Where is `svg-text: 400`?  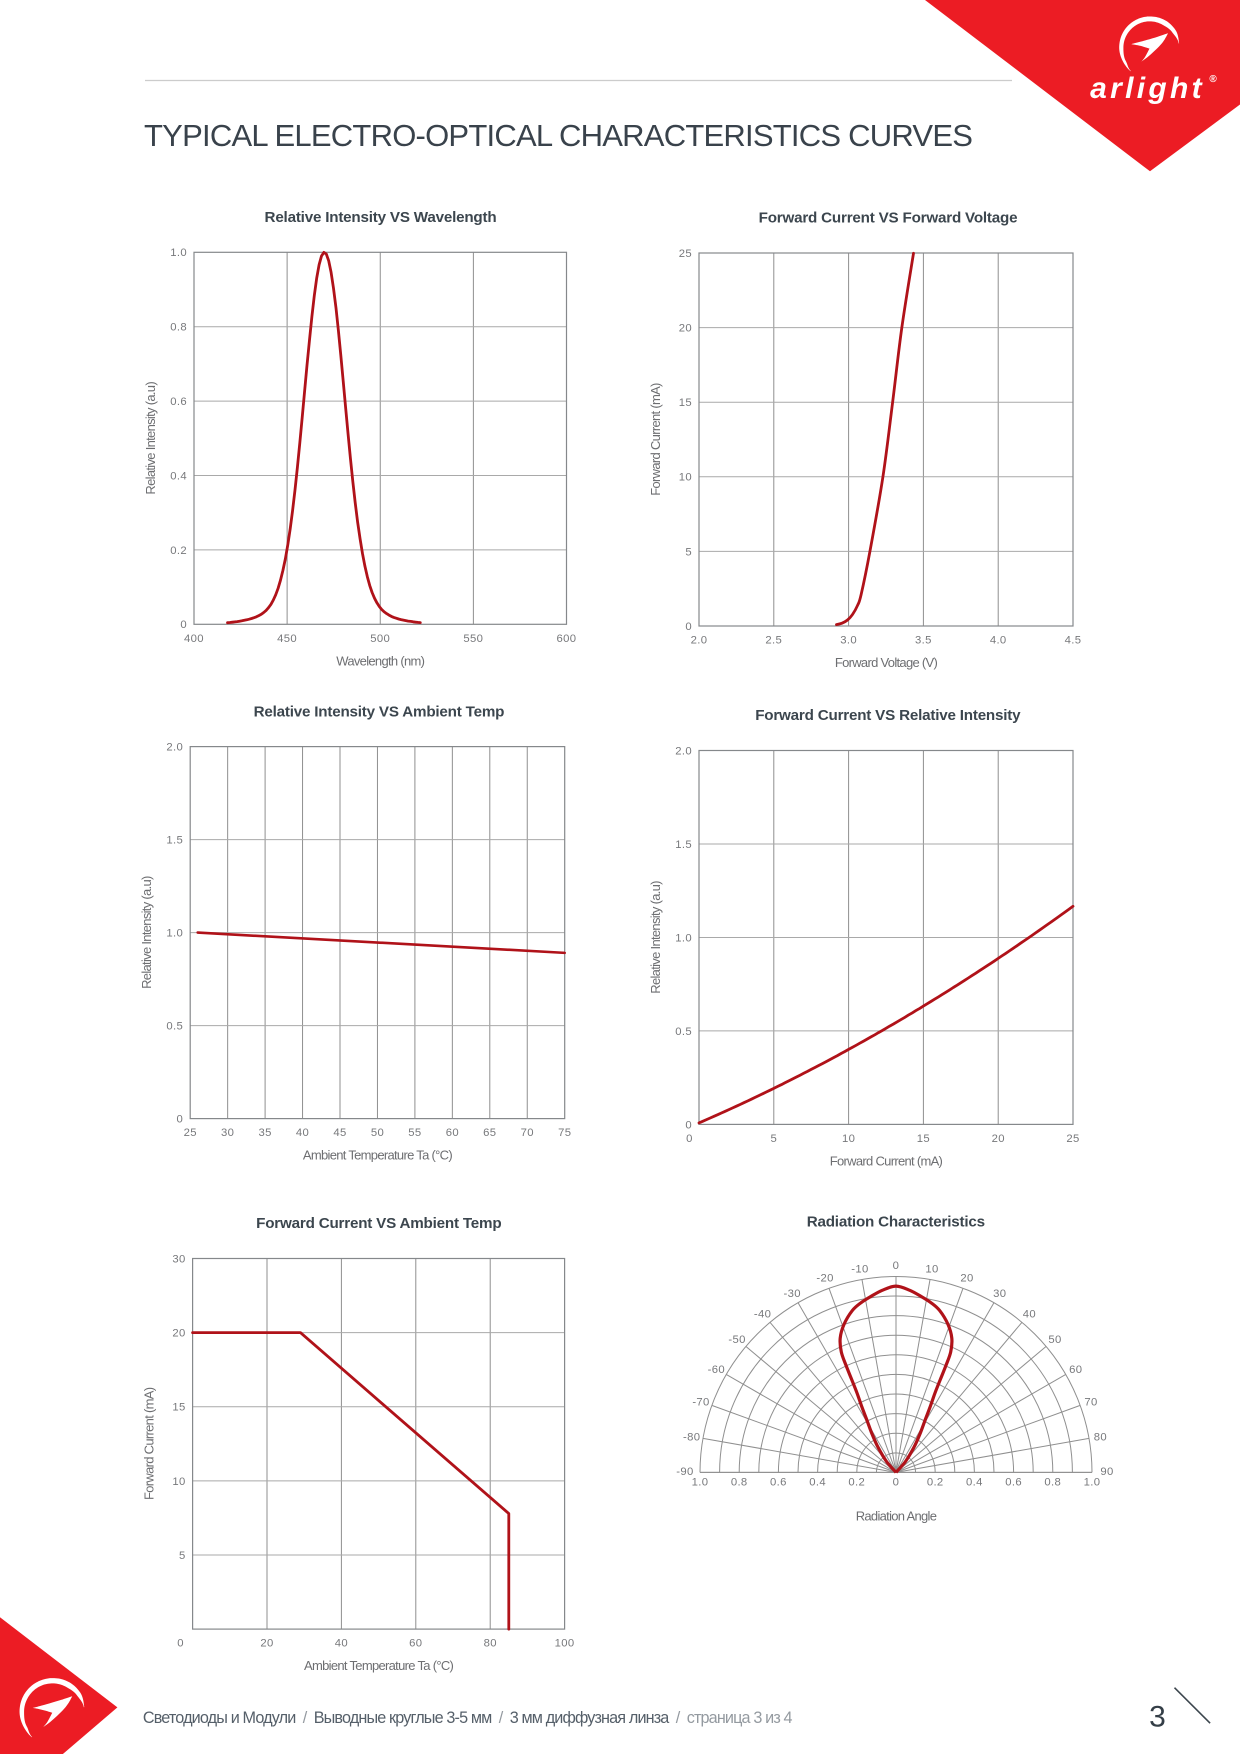
svg-text: 400 is located at coordinates (194, 639).